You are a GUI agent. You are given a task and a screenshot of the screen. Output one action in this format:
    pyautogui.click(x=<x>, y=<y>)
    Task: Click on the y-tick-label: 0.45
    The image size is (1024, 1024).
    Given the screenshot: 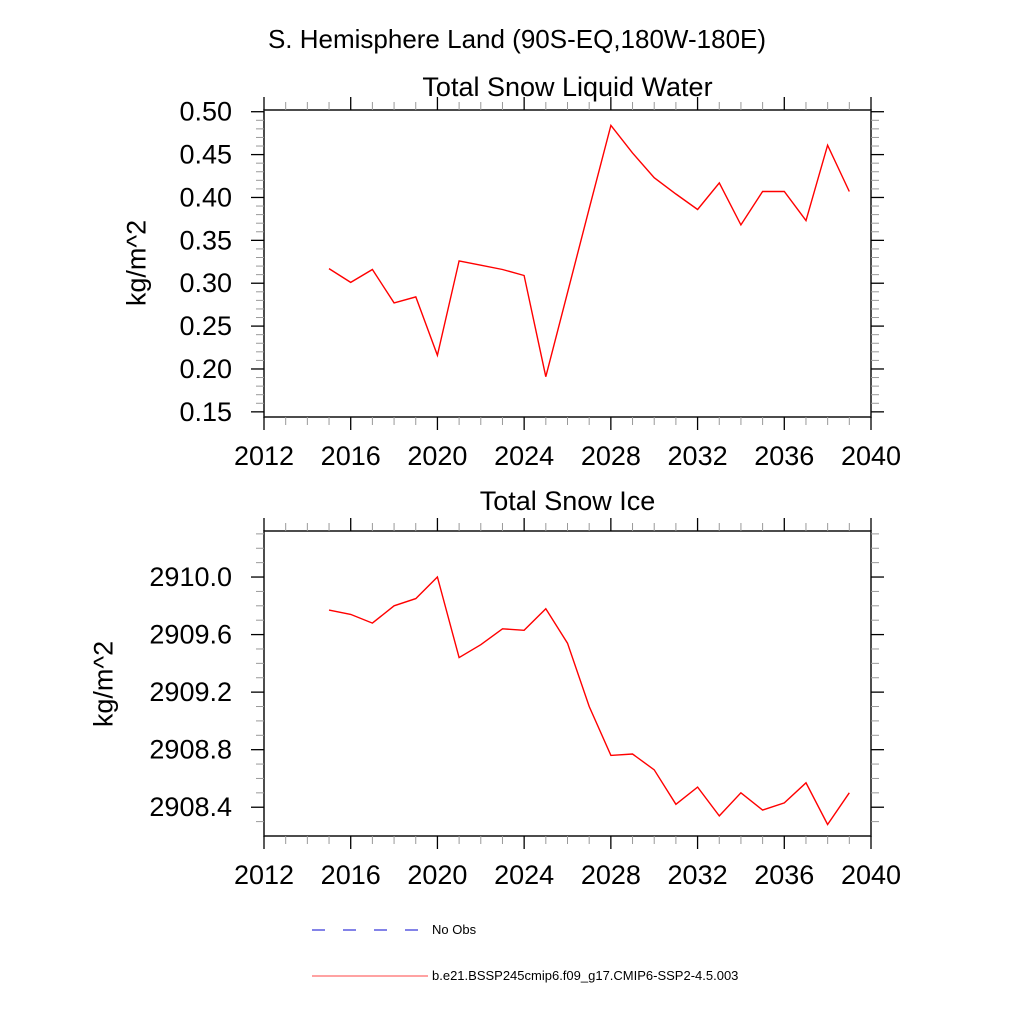 What is the action you would take?
    pyautogui.click(x=205, y=155)
    